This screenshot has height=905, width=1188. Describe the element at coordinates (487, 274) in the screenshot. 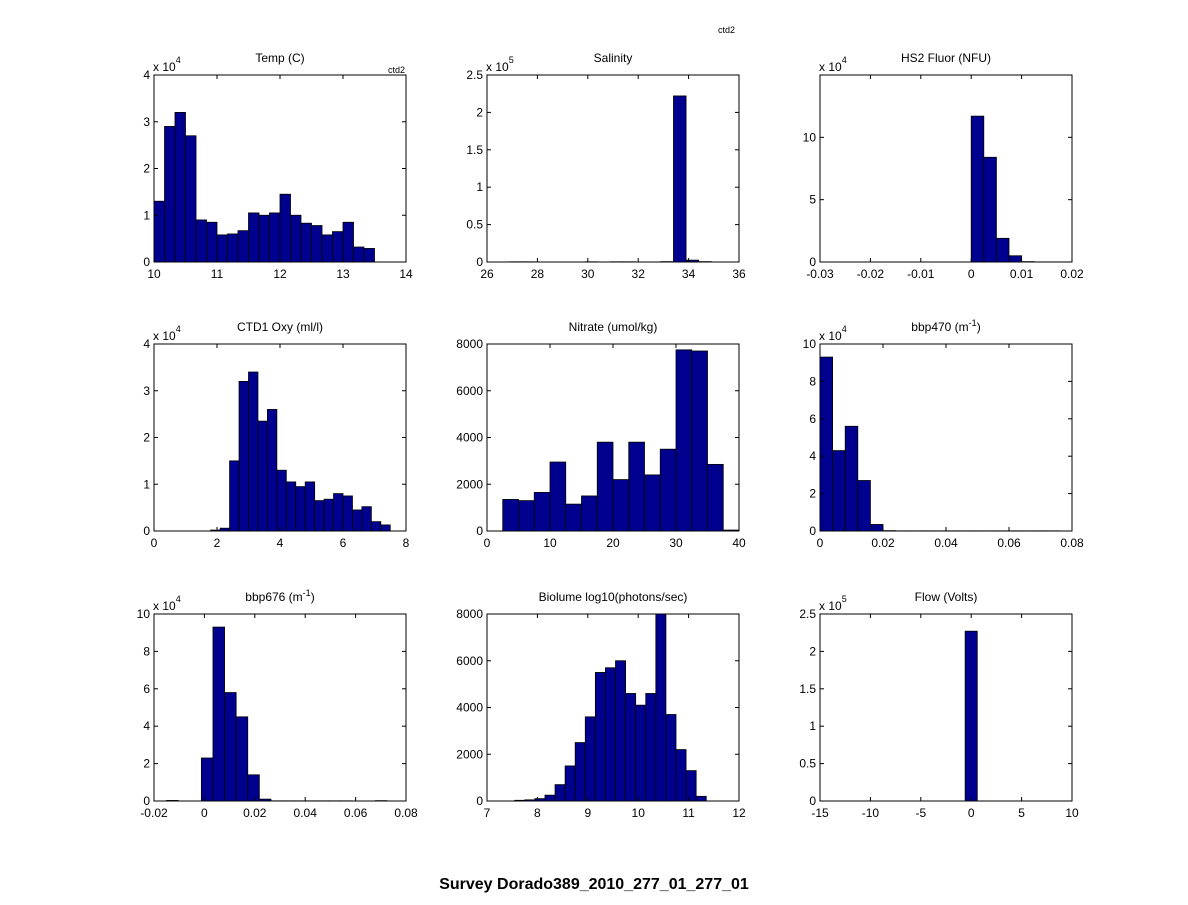

I see `x-tick-label: 26` at that location.